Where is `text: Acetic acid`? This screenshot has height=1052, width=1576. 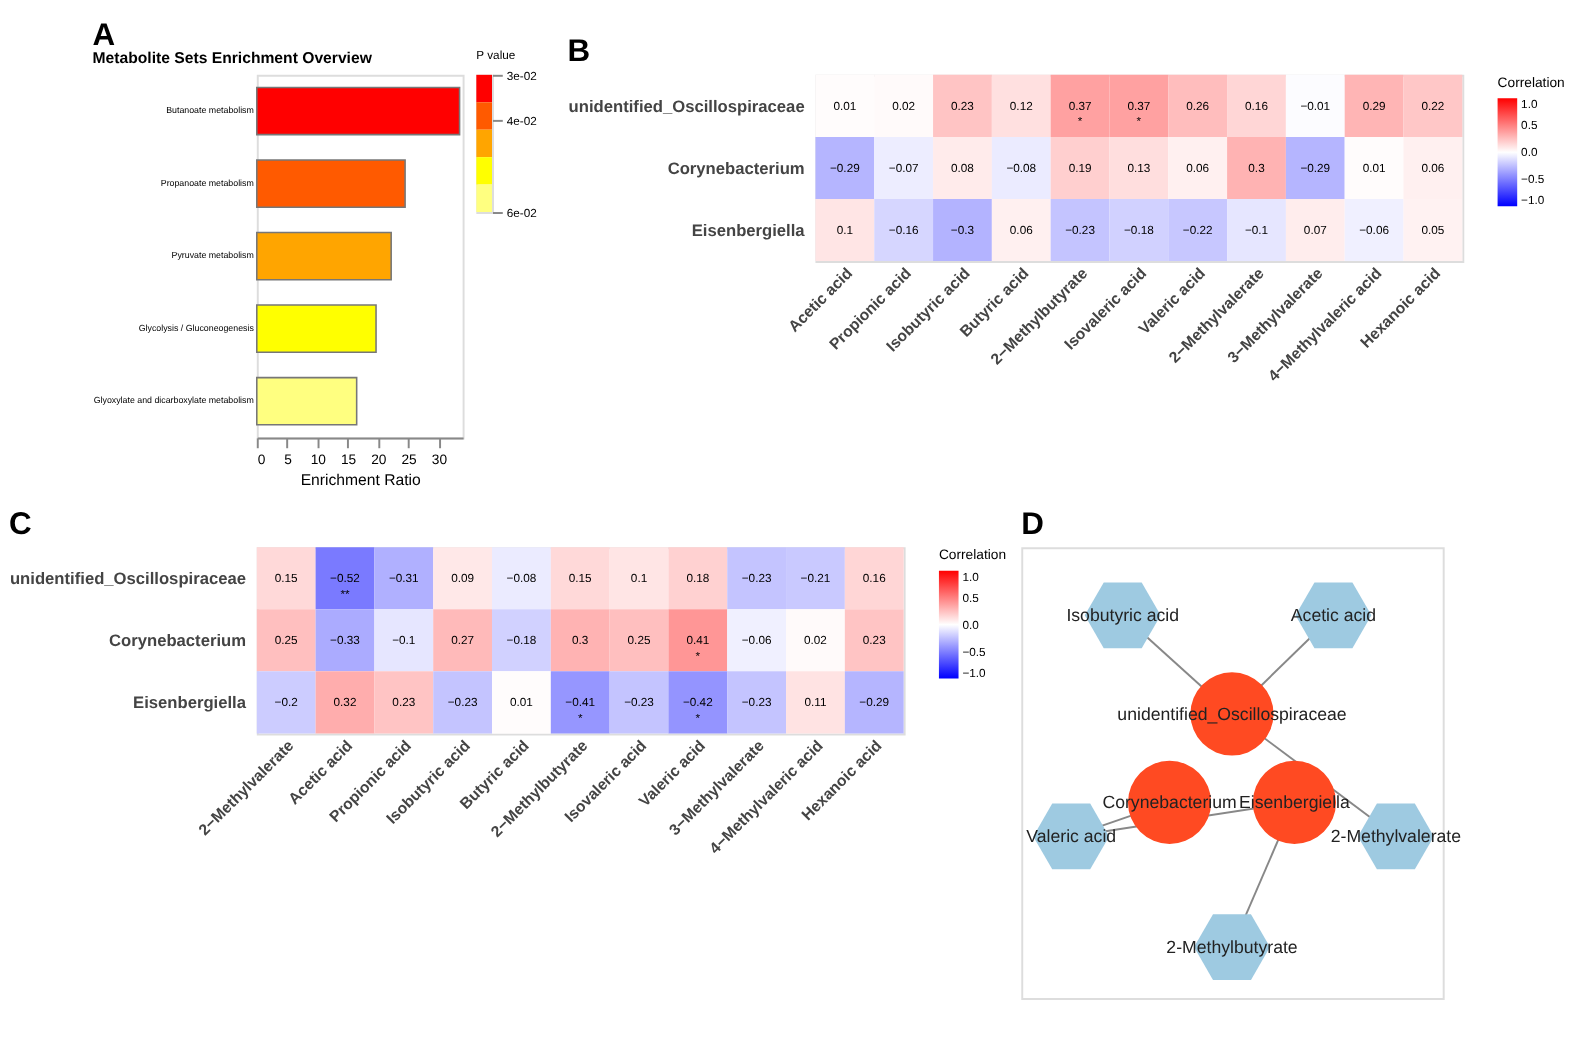 text: Acetic acid is located at coordinates (1333, 615).